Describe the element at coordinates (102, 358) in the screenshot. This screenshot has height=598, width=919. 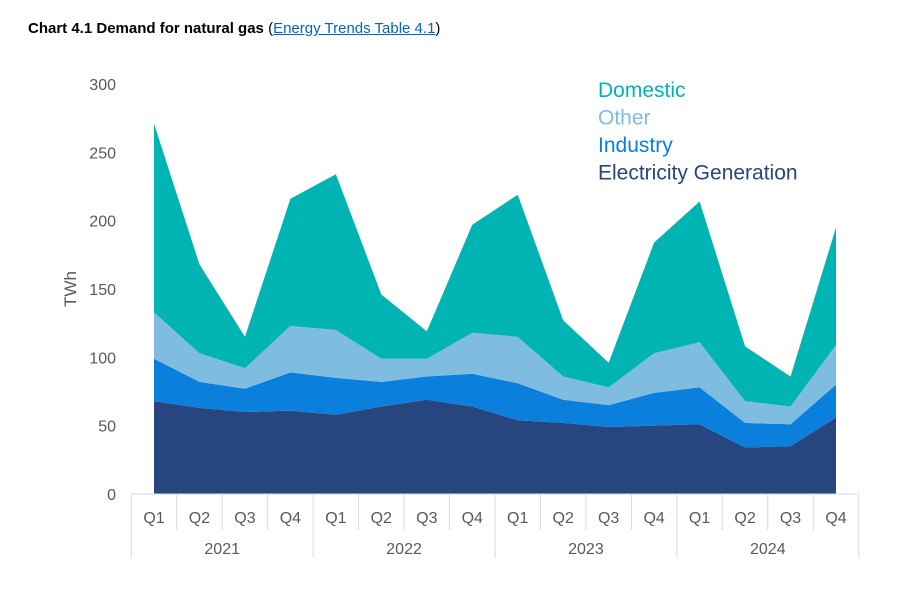
I see `y-tick-label: 100` at that location.